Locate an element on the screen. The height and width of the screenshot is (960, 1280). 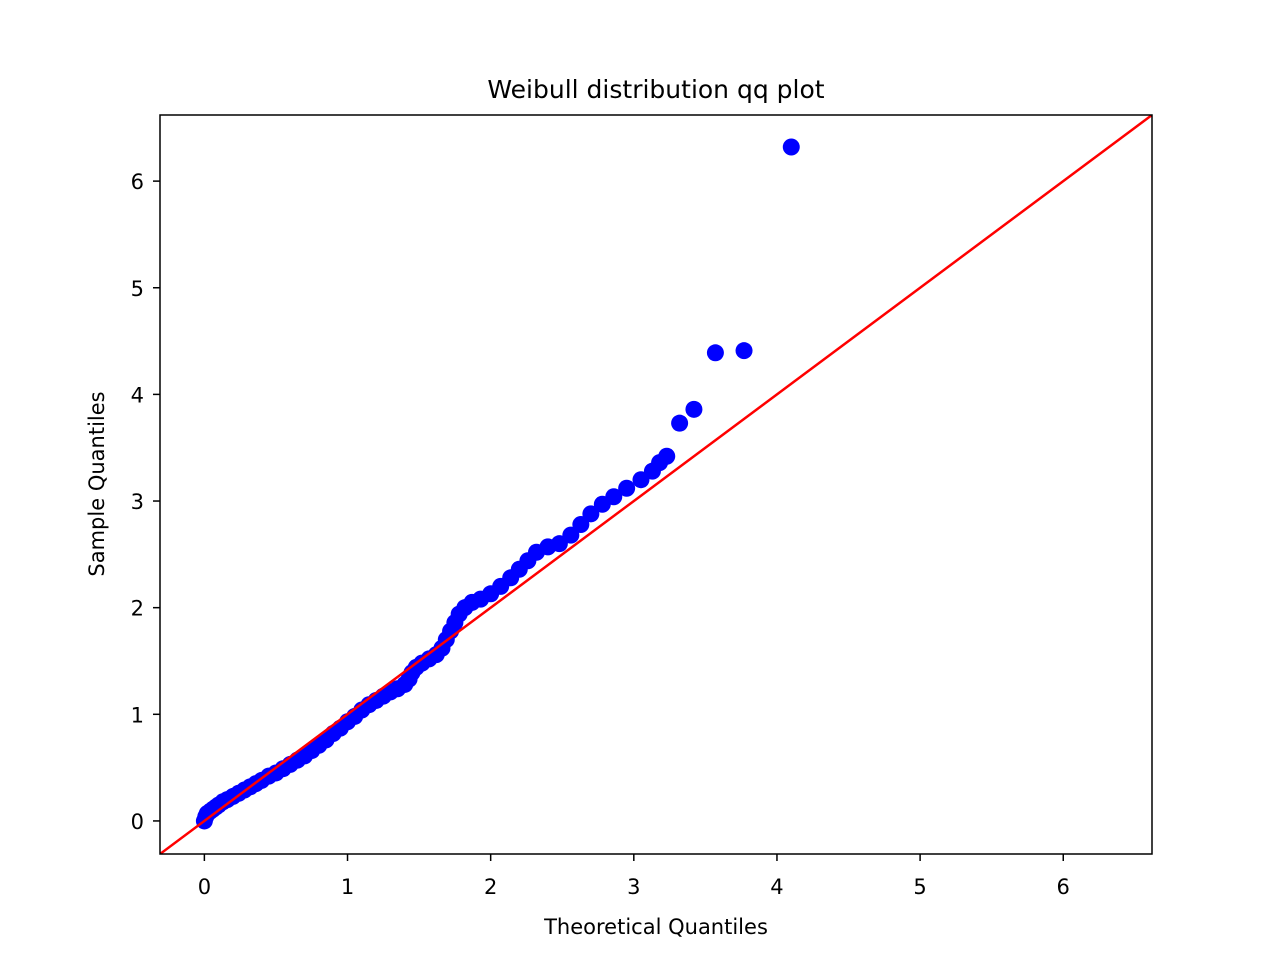
x-axis-ticks: 0 1 2 3 4 5 6 is located at coordinates (634, 876).